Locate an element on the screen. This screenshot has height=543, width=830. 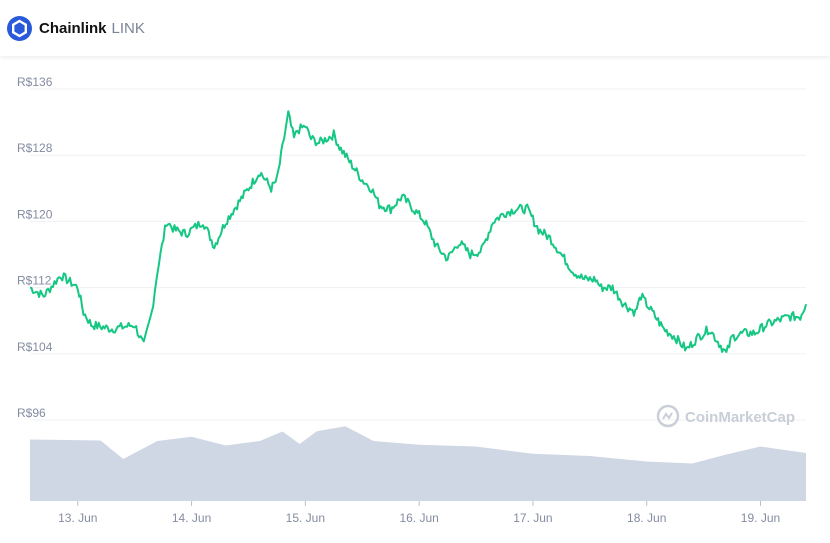
x-tick-label: 15. Jun is located at coordinates (305, 518).